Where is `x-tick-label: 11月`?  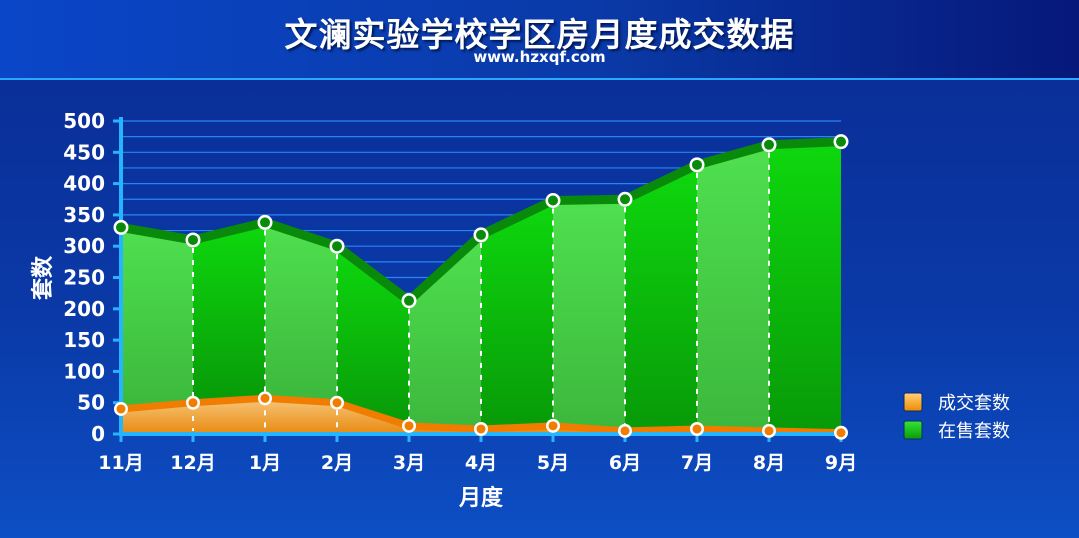 x-tick-label: 11月 is located at coordinates (120, 463).